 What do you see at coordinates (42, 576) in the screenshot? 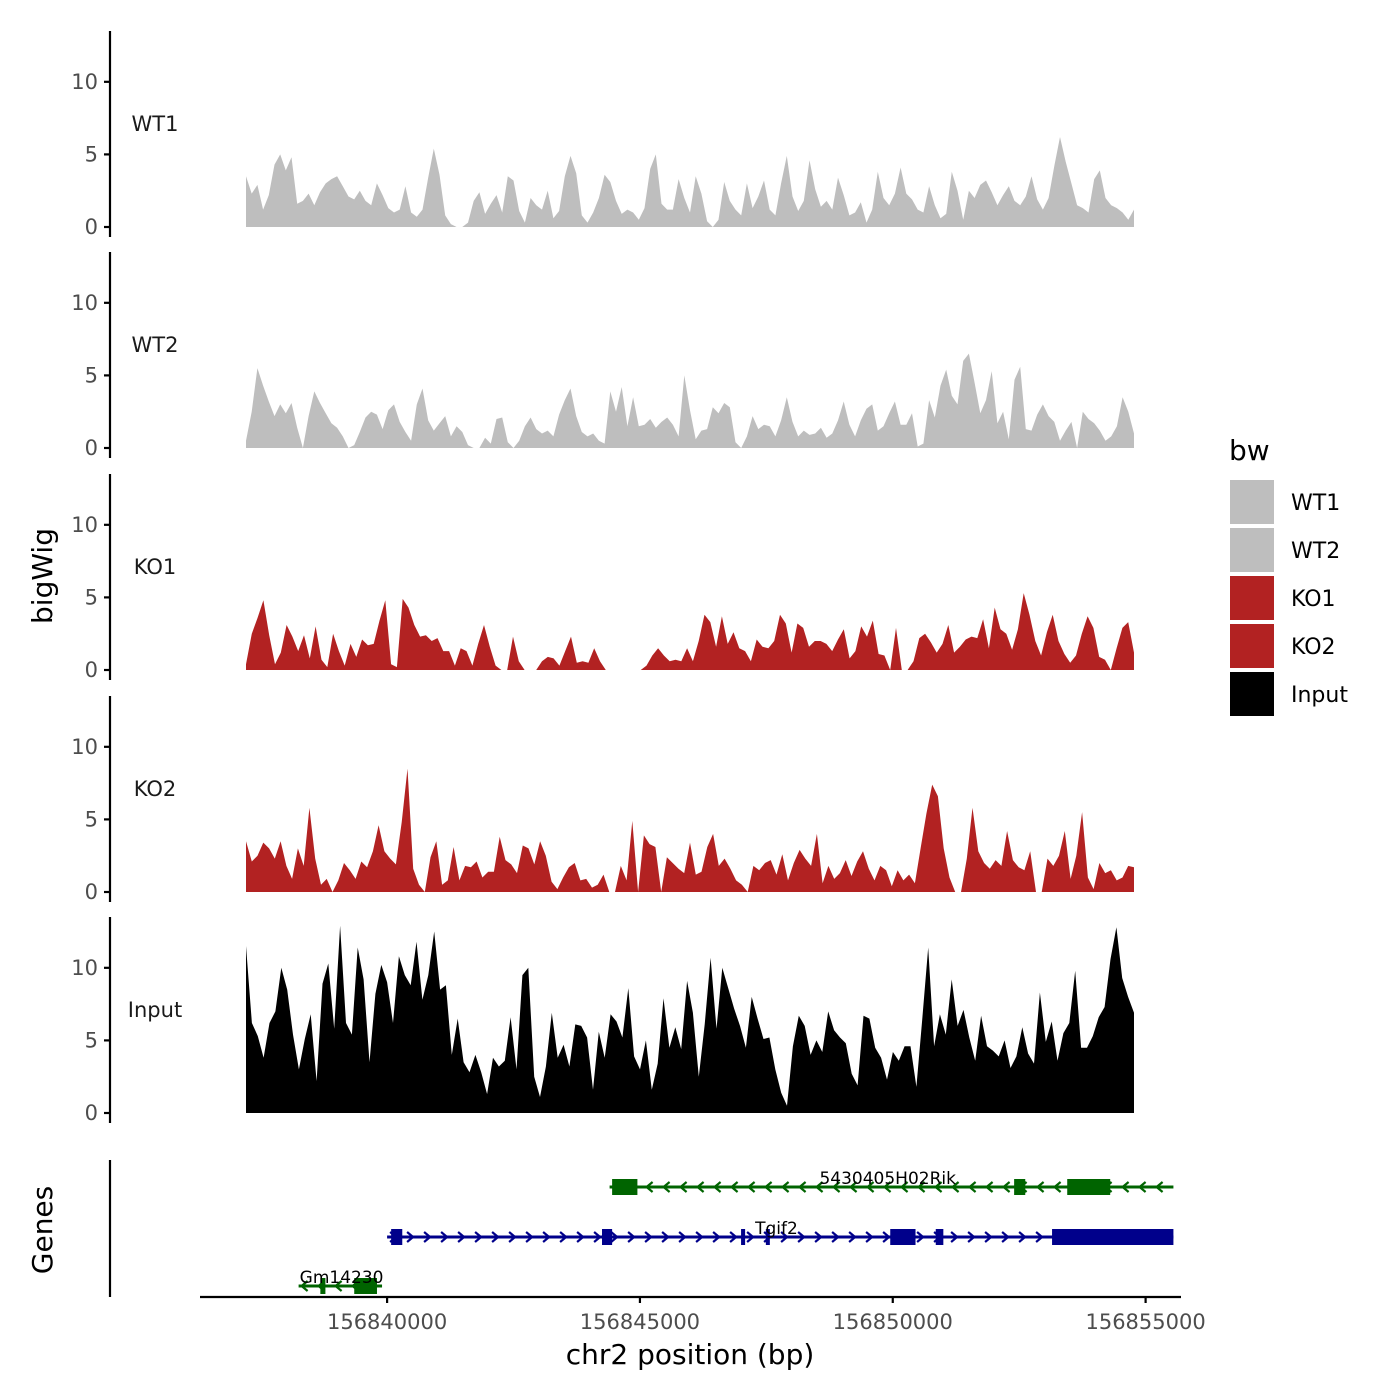
I see `y-axis-title: bigWig` at bounding box center [42, 576].